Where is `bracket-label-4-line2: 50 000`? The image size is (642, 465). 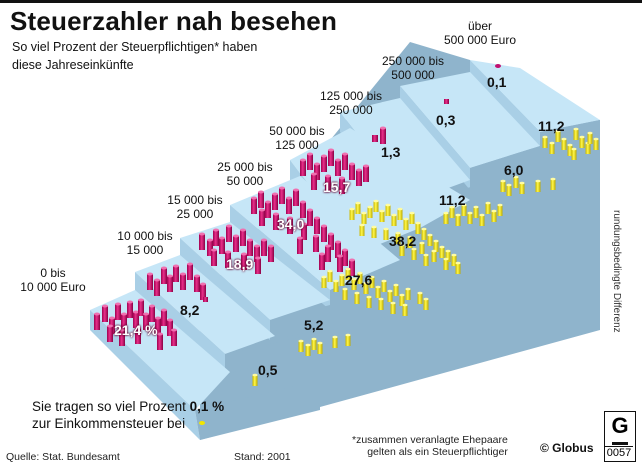
bracket-label-4-line2: 50 000 is located at coordinates (245, 181).